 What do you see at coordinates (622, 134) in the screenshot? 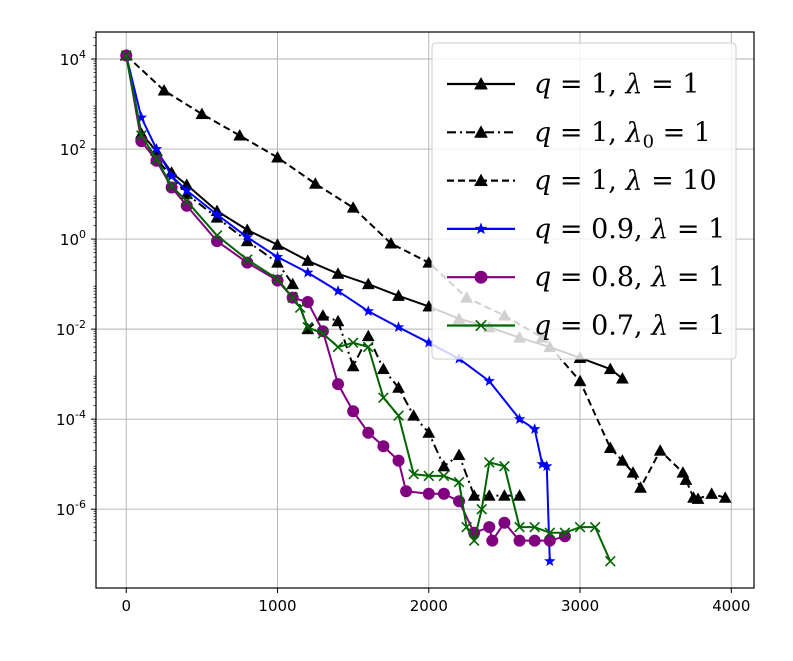
I see `legend-label: q = 1, λ0 = 1` at bounding box center [622, 134].